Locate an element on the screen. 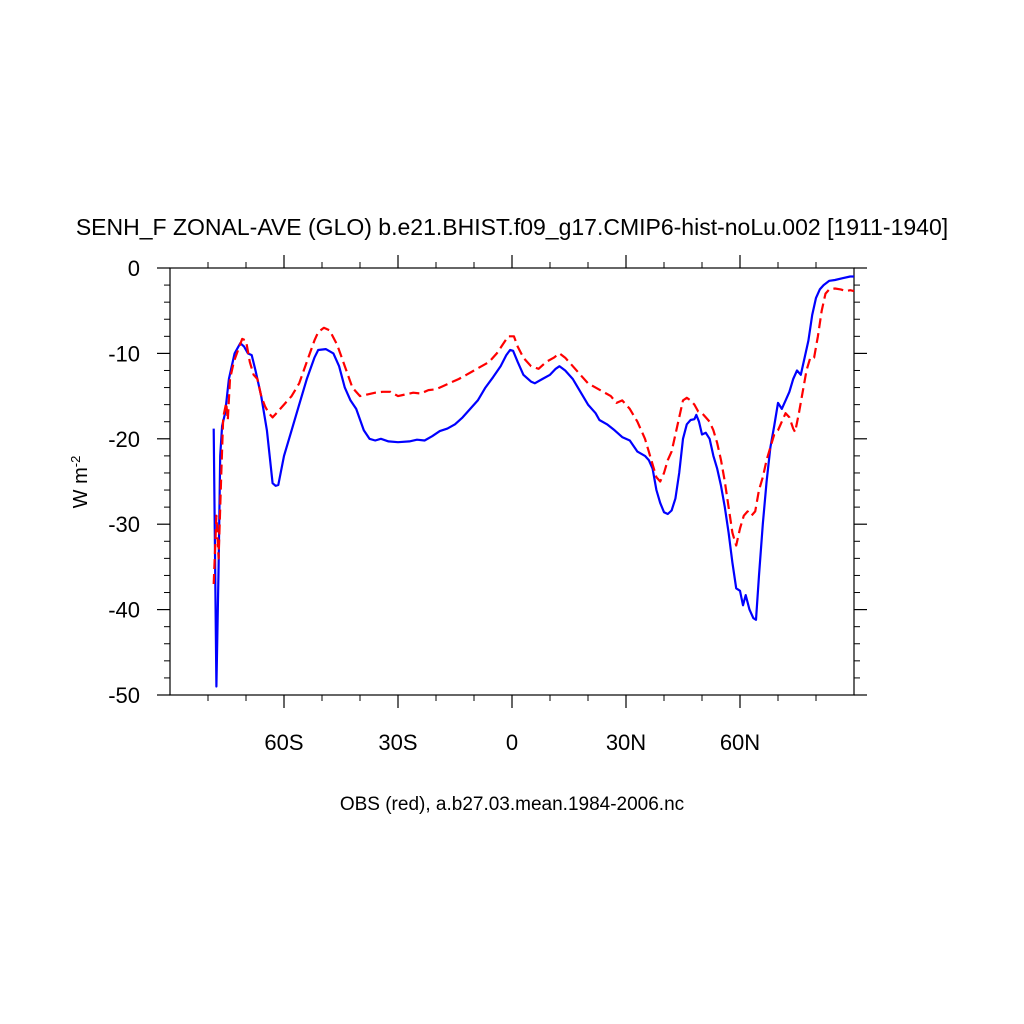  chart-caption: OBS (red), a.b27.03.mean.1984-2006.nc is located at coordinates (512, 804).